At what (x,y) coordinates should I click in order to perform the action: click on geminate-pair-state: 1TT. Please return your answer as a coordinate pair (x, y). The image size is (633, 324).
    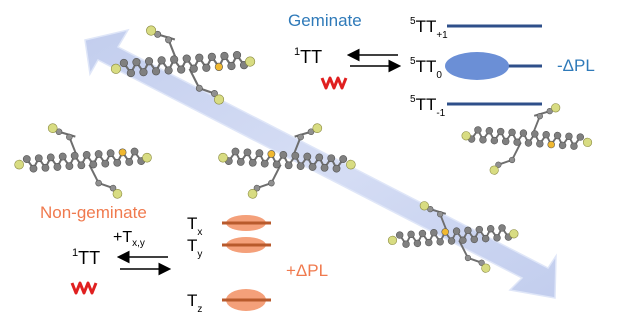
    Looking at the image, I should click on (308, 56).